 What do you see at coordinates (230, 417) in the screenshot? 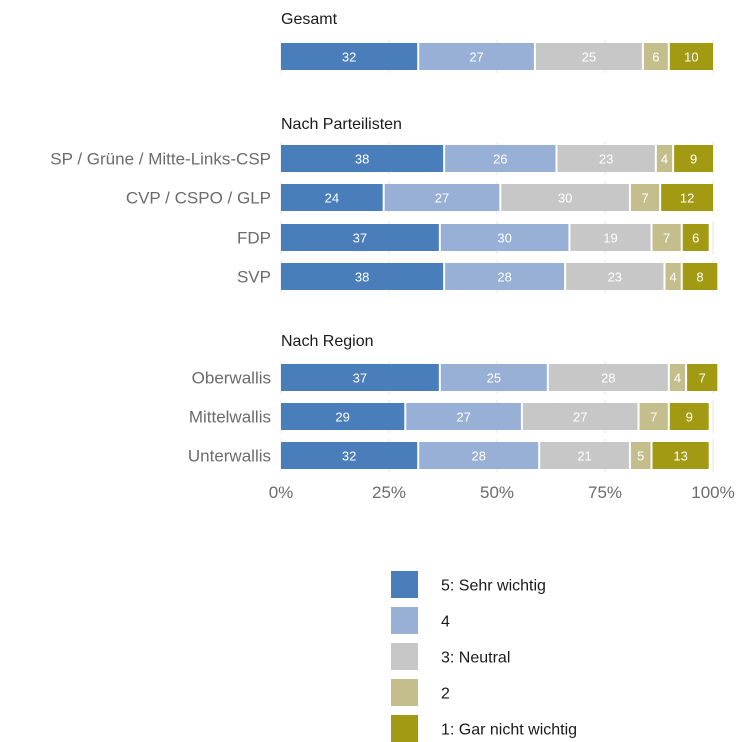
I see `category-label: Mittelwallis` at bounding box center [230, 417].